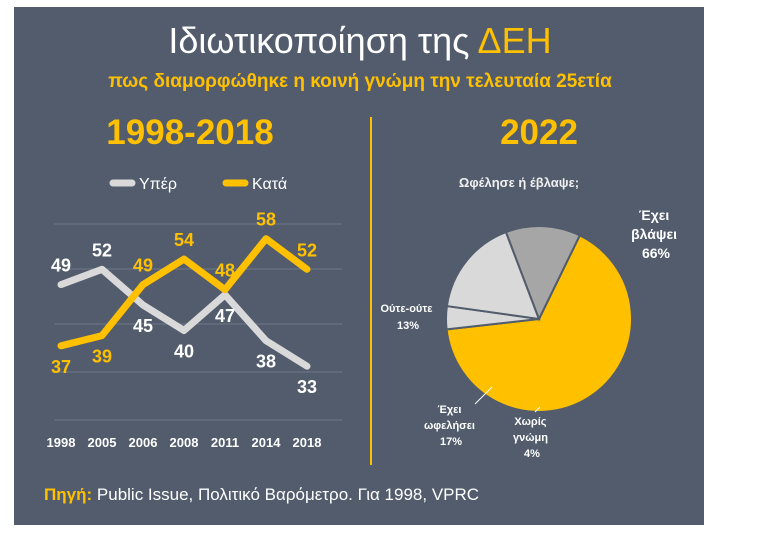  What do you see at coordinates (543, 273) in the screenshot?
I see `pie-slice-neither` at bounding box center [543, 273].